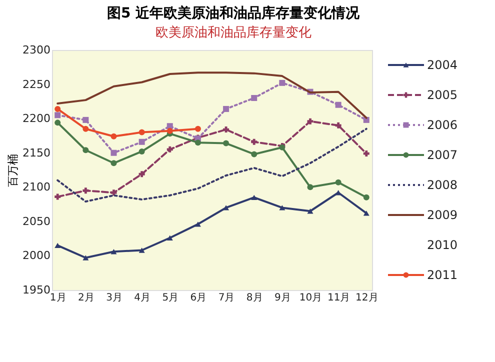 The width and height of the screenshot is (495, 362). Describe the element at coordinates (36, 187) in the screenshot. I see `y-tick-label: 2100` at that location.